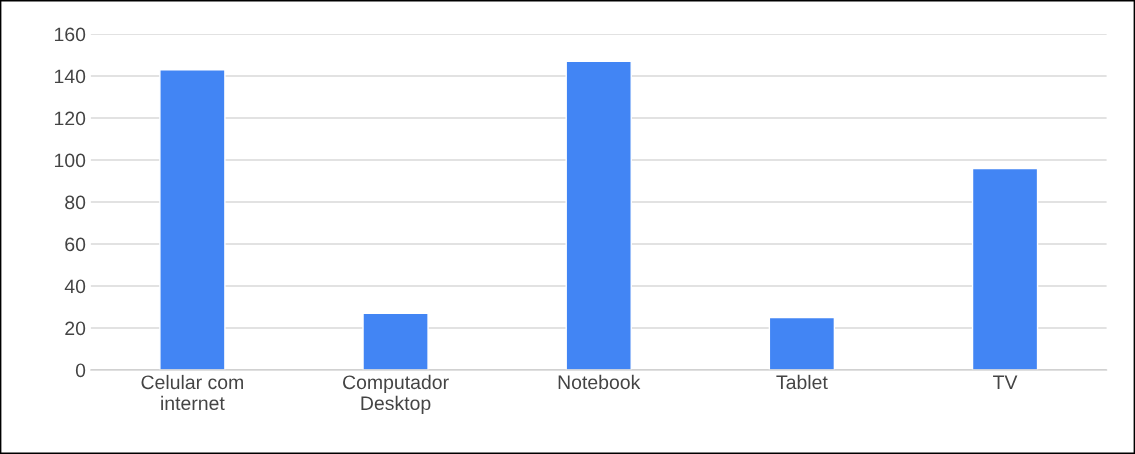  I want to click on y-tick-label: 160, so click(70, 34).